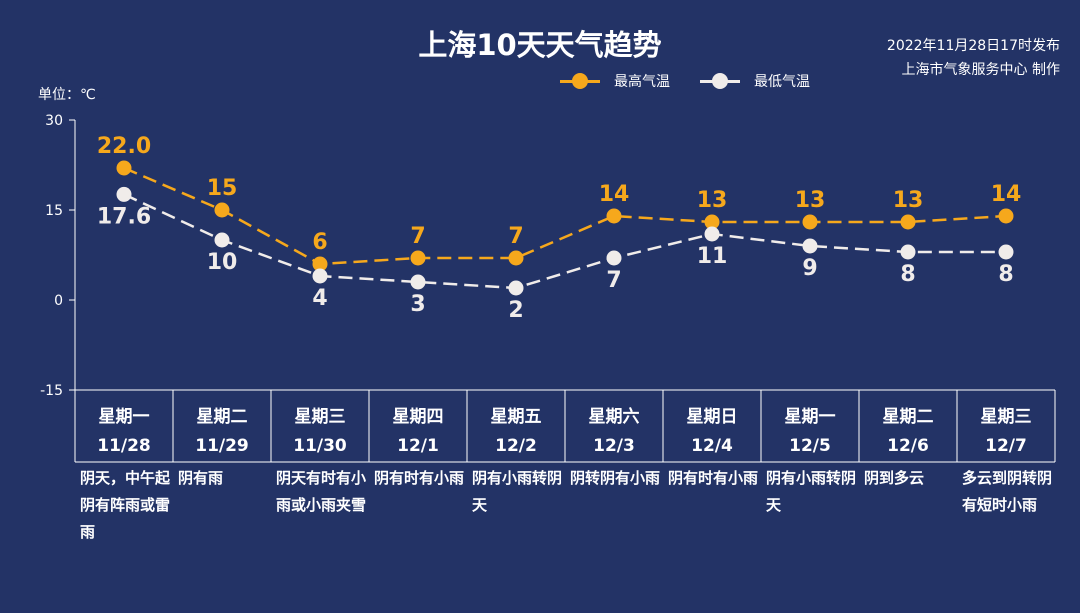 Image resolution: width=1080 pixels, height=613 pixels. Describe the element at coordinates (320, 446) in the screenshot. I see `date-label: 11/30` at that location.